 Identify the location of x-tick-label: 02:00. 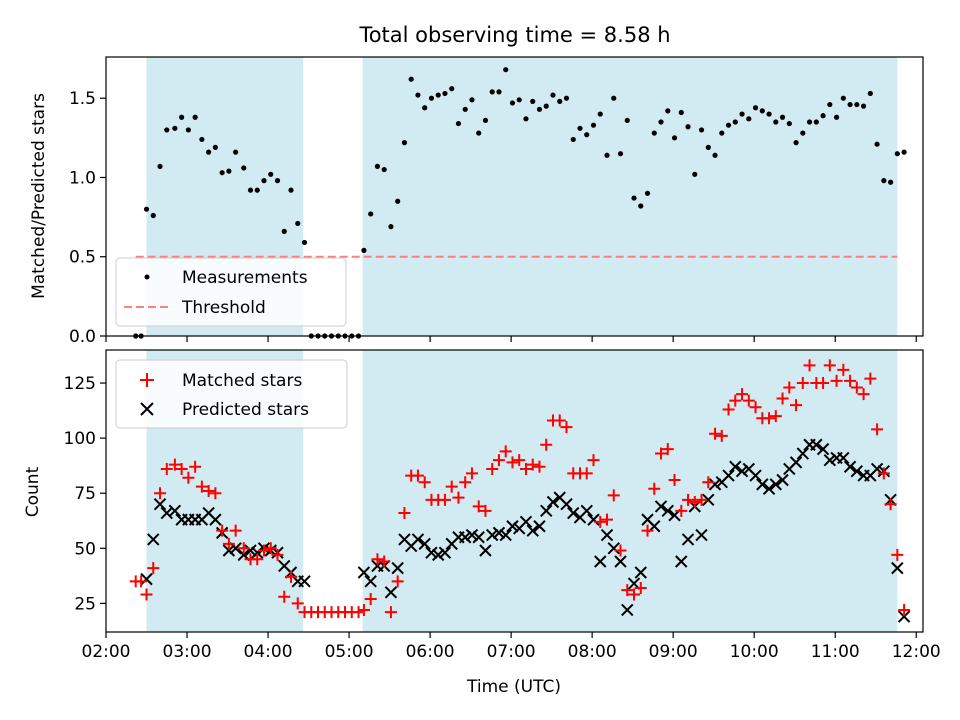
(106, 652).